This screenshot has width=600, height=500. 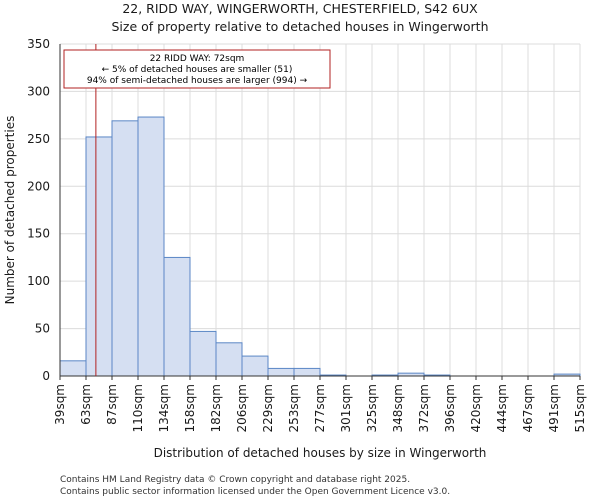 What do you see at coordinates (38, 186) in the screenshot?
I see `y-tick-label: 200` at bounding box center [38, 186].